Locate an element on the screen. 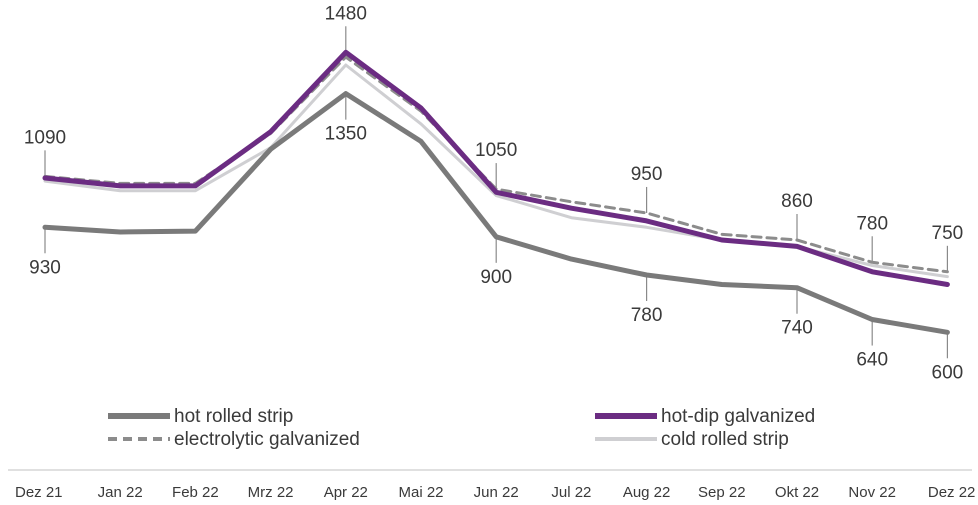  legend-label: hot-dip galvanized is located at coordinates (738, 416).